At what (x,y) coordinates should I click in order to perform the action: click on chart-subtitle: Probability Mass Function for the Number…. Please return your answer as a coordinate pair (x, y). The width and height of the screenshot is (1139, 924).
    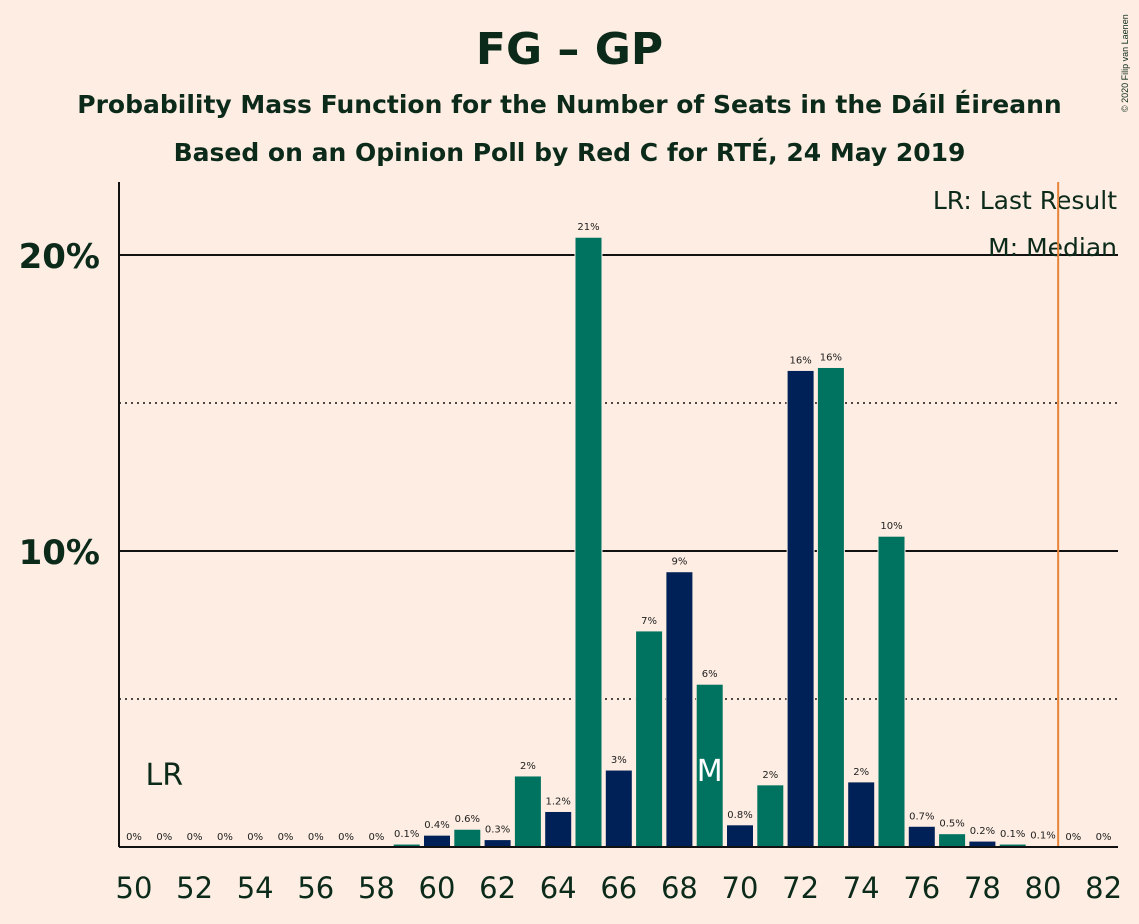
    Looking at the image, I should click on (569, 104).